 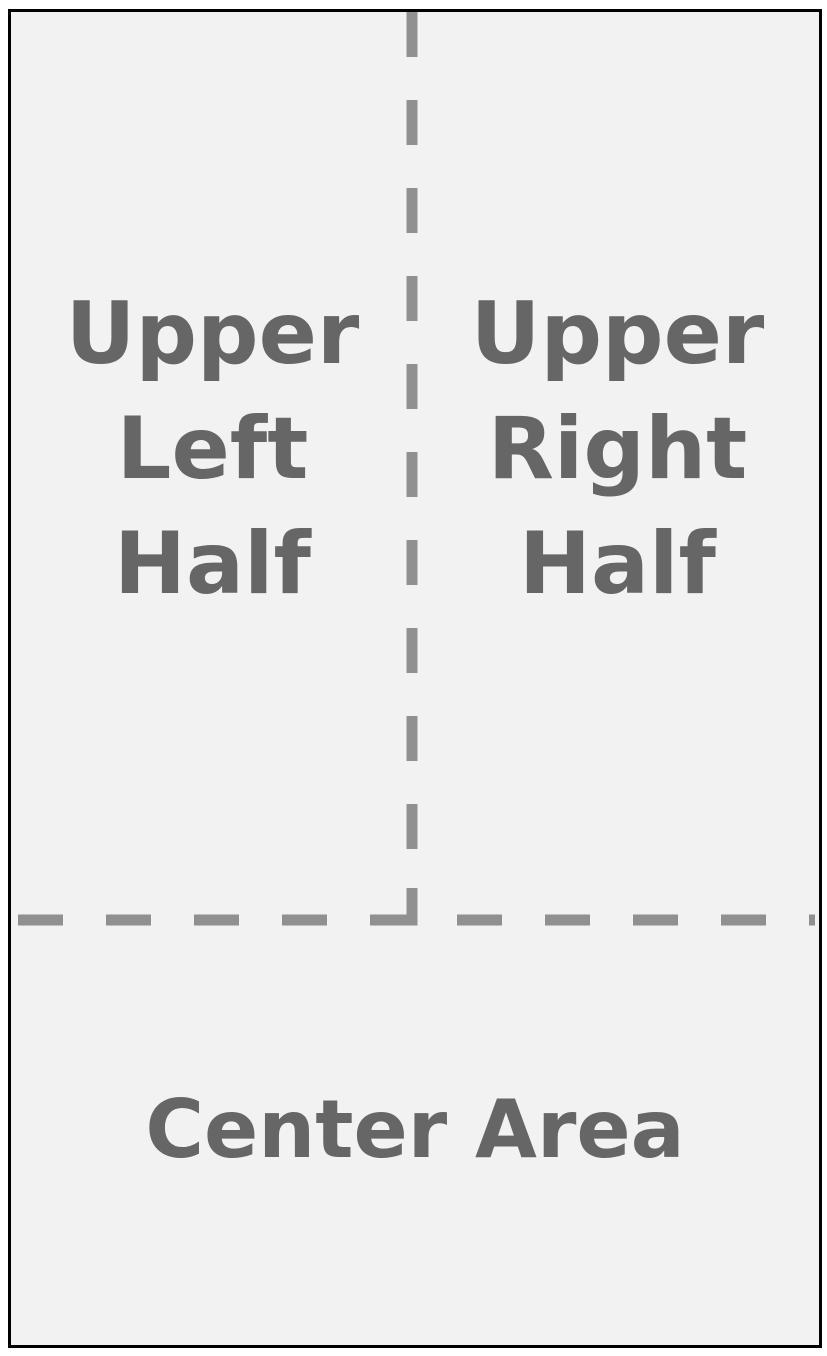 I want to click on upper-right-line-2: Right, so click(x=617, y=449).